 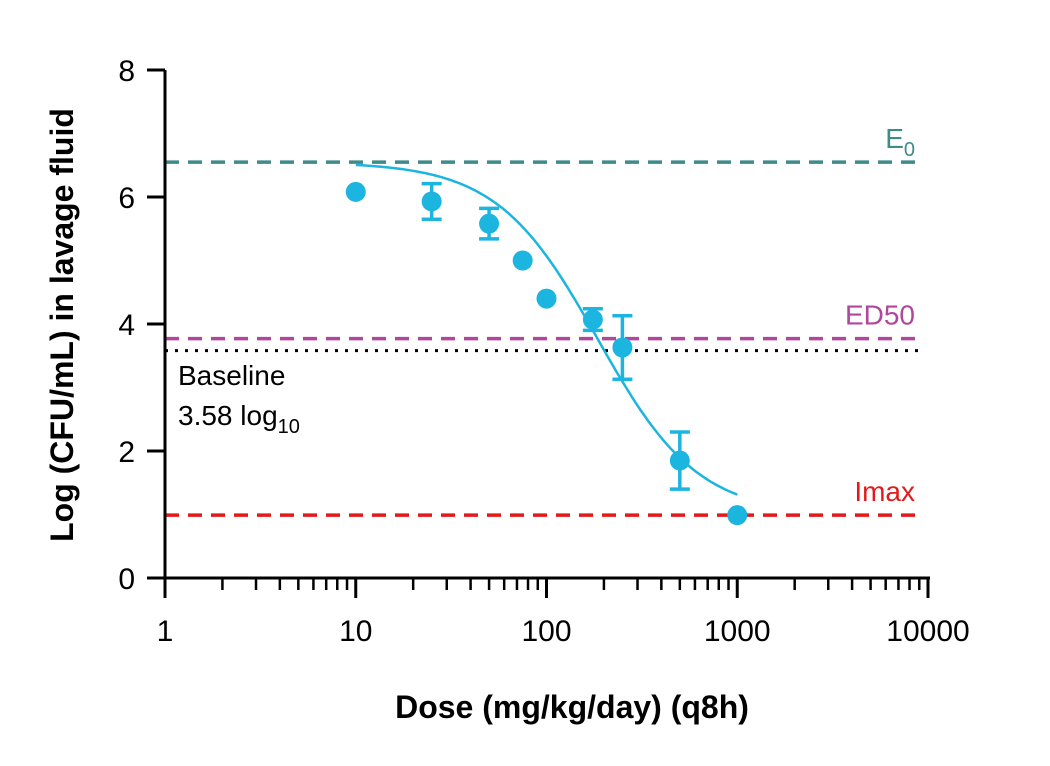 What do you see at coordinates (126, 579) in the screenshot?
I see `y-tick-label: 0` at bounding box center [126, 579].